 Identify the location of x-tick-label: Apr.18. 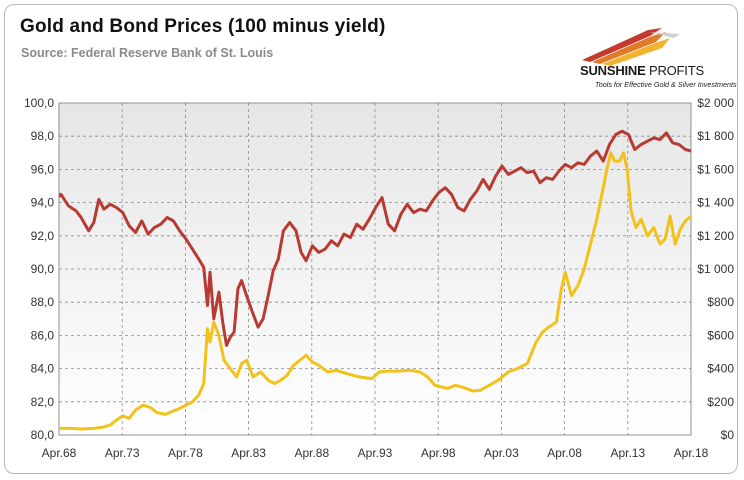
(691, 453).